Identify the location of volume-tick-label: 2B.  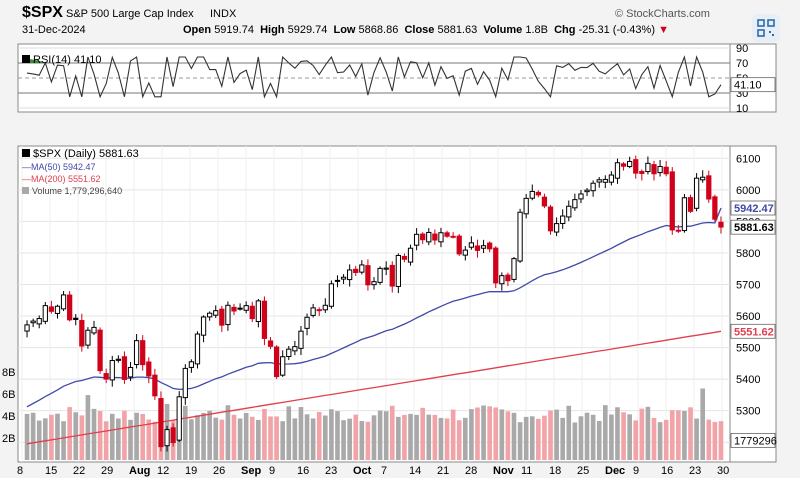
(8, 439).